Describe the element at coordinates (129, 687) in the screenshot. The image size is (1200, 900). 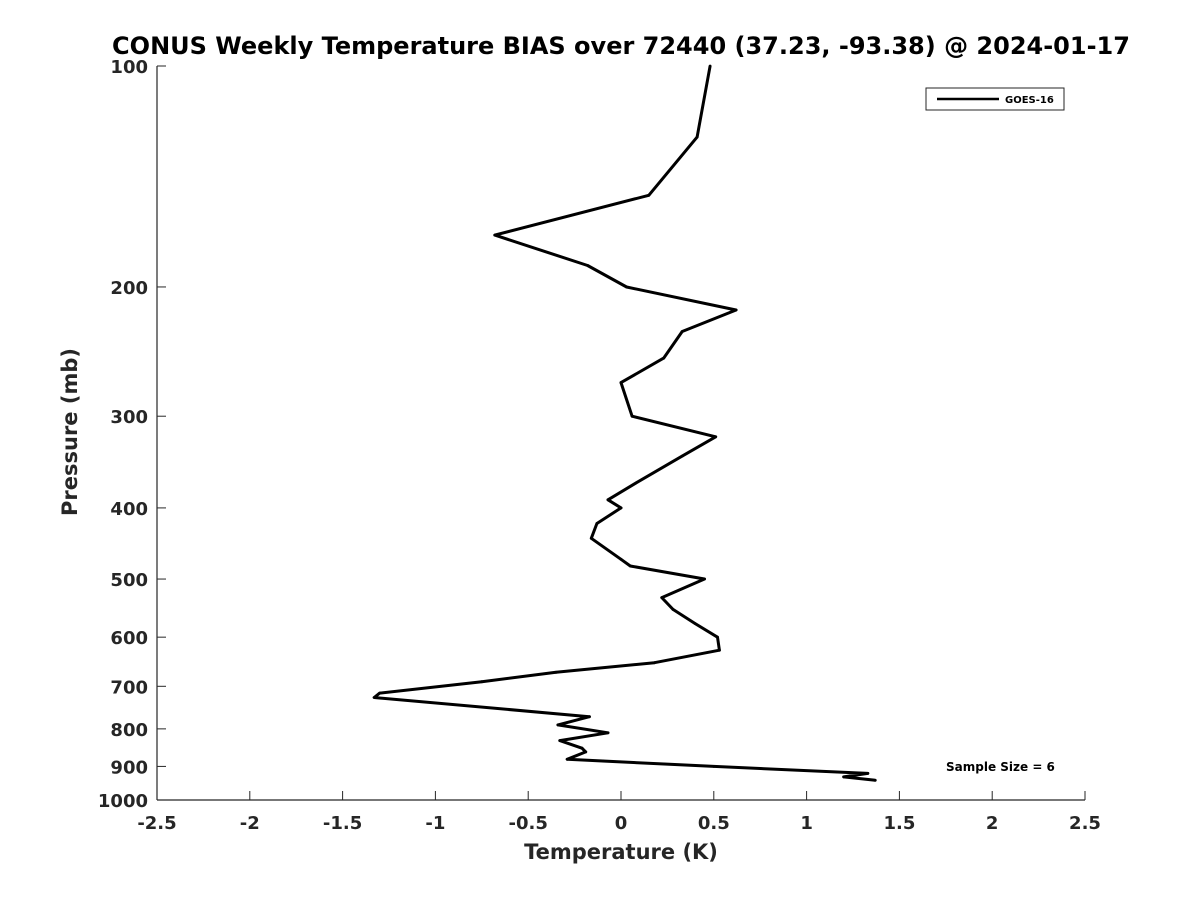
I see `y-tick-label: 700` at that location.